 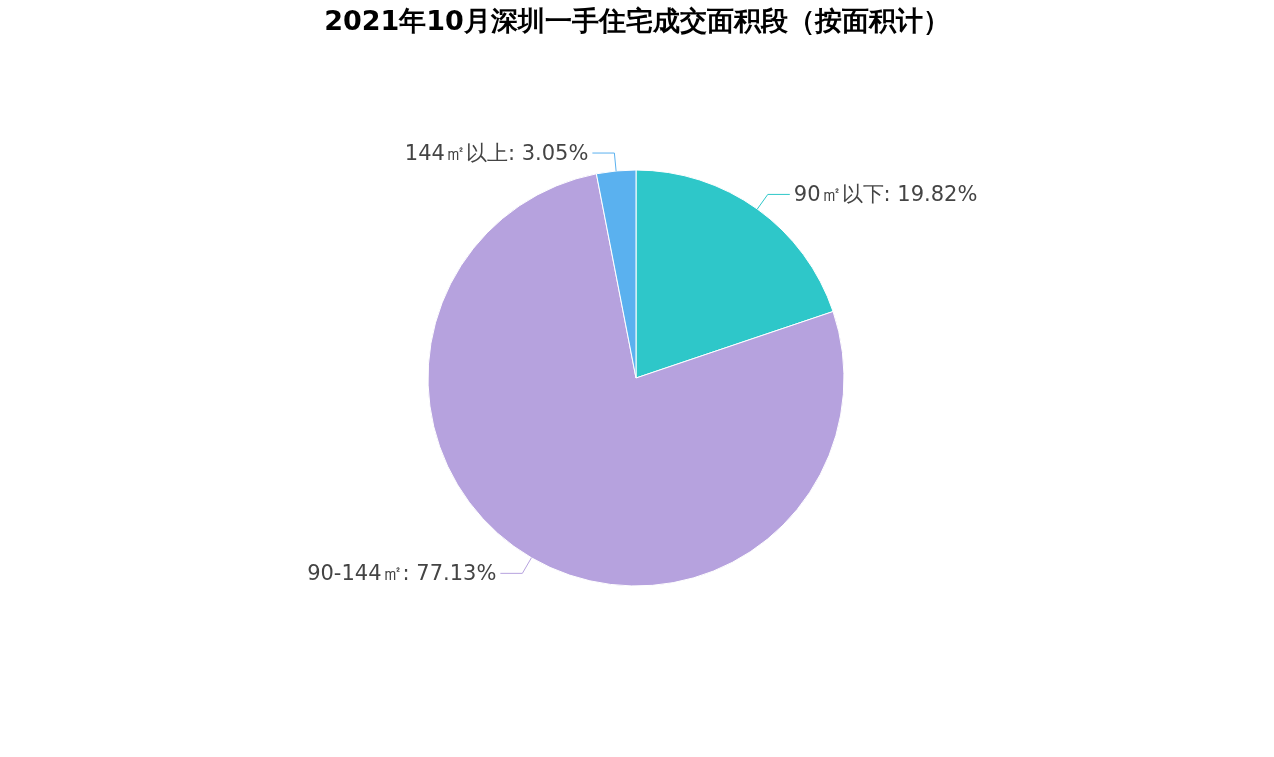 What do you see at coordinates (637, 20) in the screenshot?
I see `chart-title: 2021年10月深圳一手住宅成交面积段（按面积计）` at bounding box center [637, 20].